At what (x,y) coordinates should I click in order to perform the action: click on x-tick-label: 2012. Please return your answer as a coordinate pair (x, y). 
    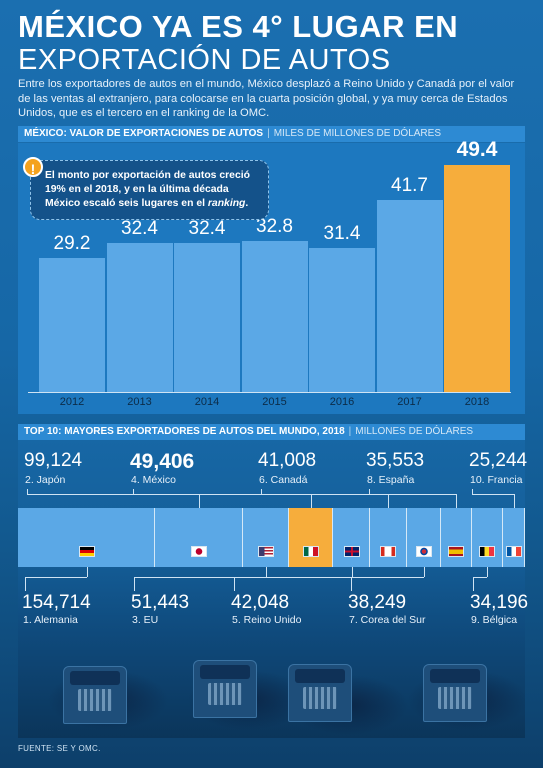
    Looking at the image, I should click on (72, 402).